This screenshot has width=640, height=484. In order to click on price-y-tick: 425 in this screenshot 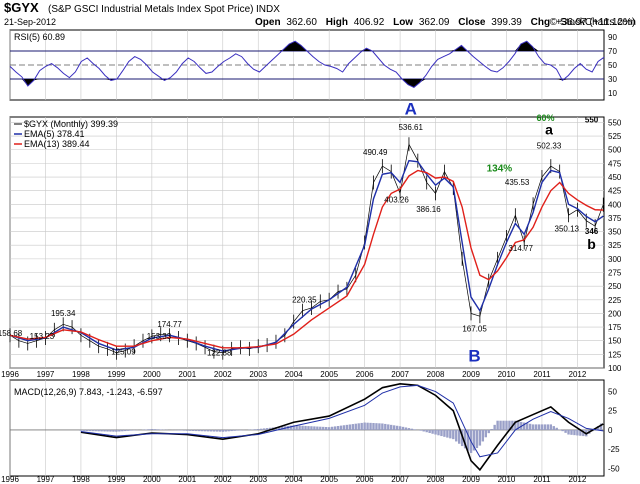, I will do `click(615, 191)`.